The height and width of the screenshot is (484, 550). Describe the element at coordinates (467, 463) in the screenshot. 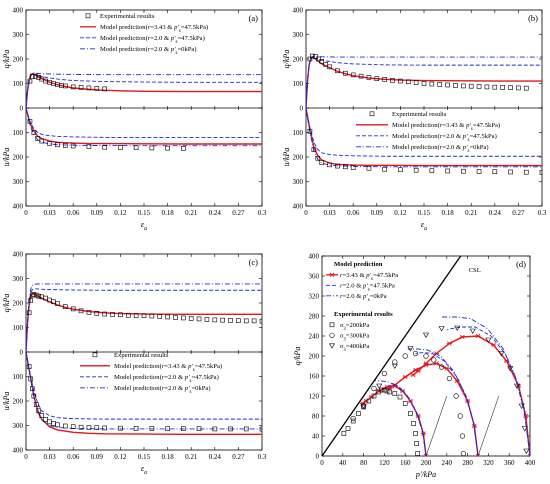

I see `x-tick-label: 280` at that location.